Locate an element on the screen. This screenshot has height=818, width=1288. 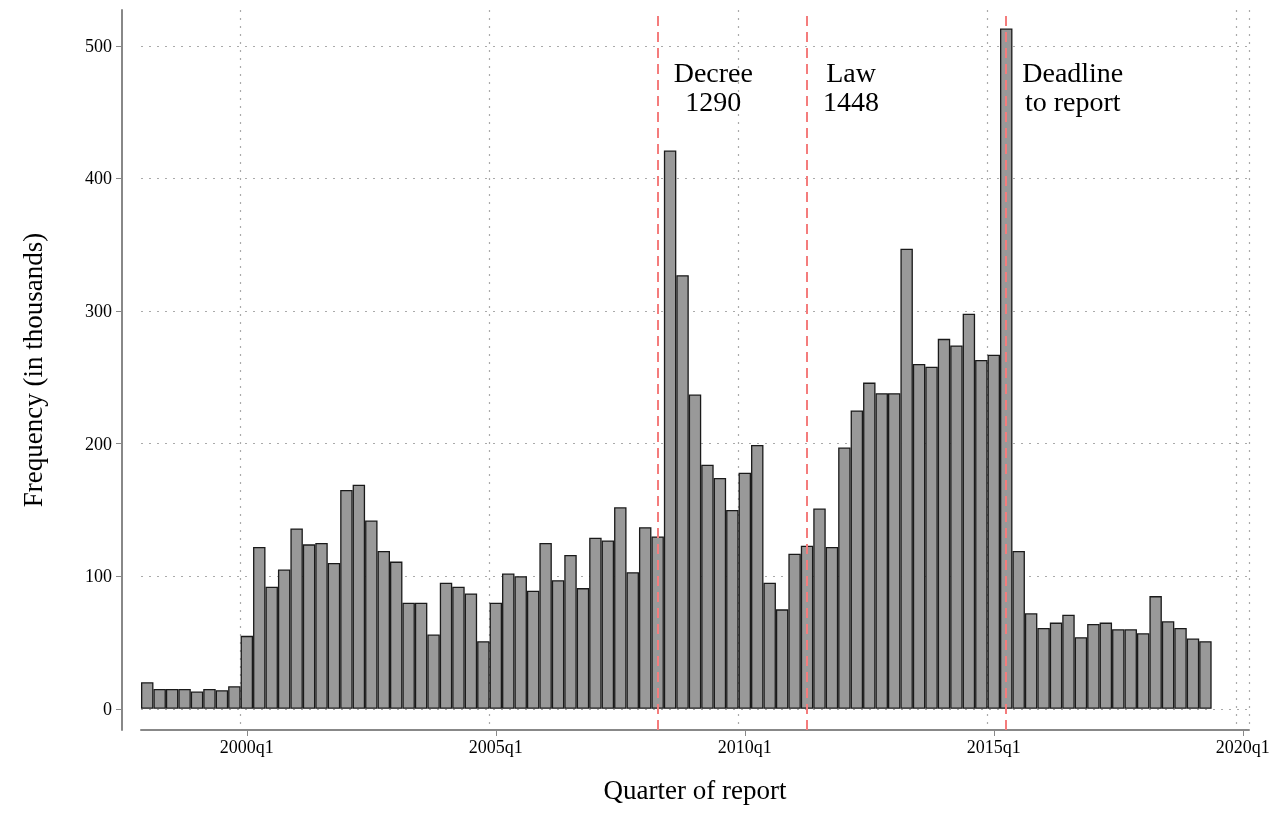
annotation: Decree 1290 is located at coordinates (713, 87).